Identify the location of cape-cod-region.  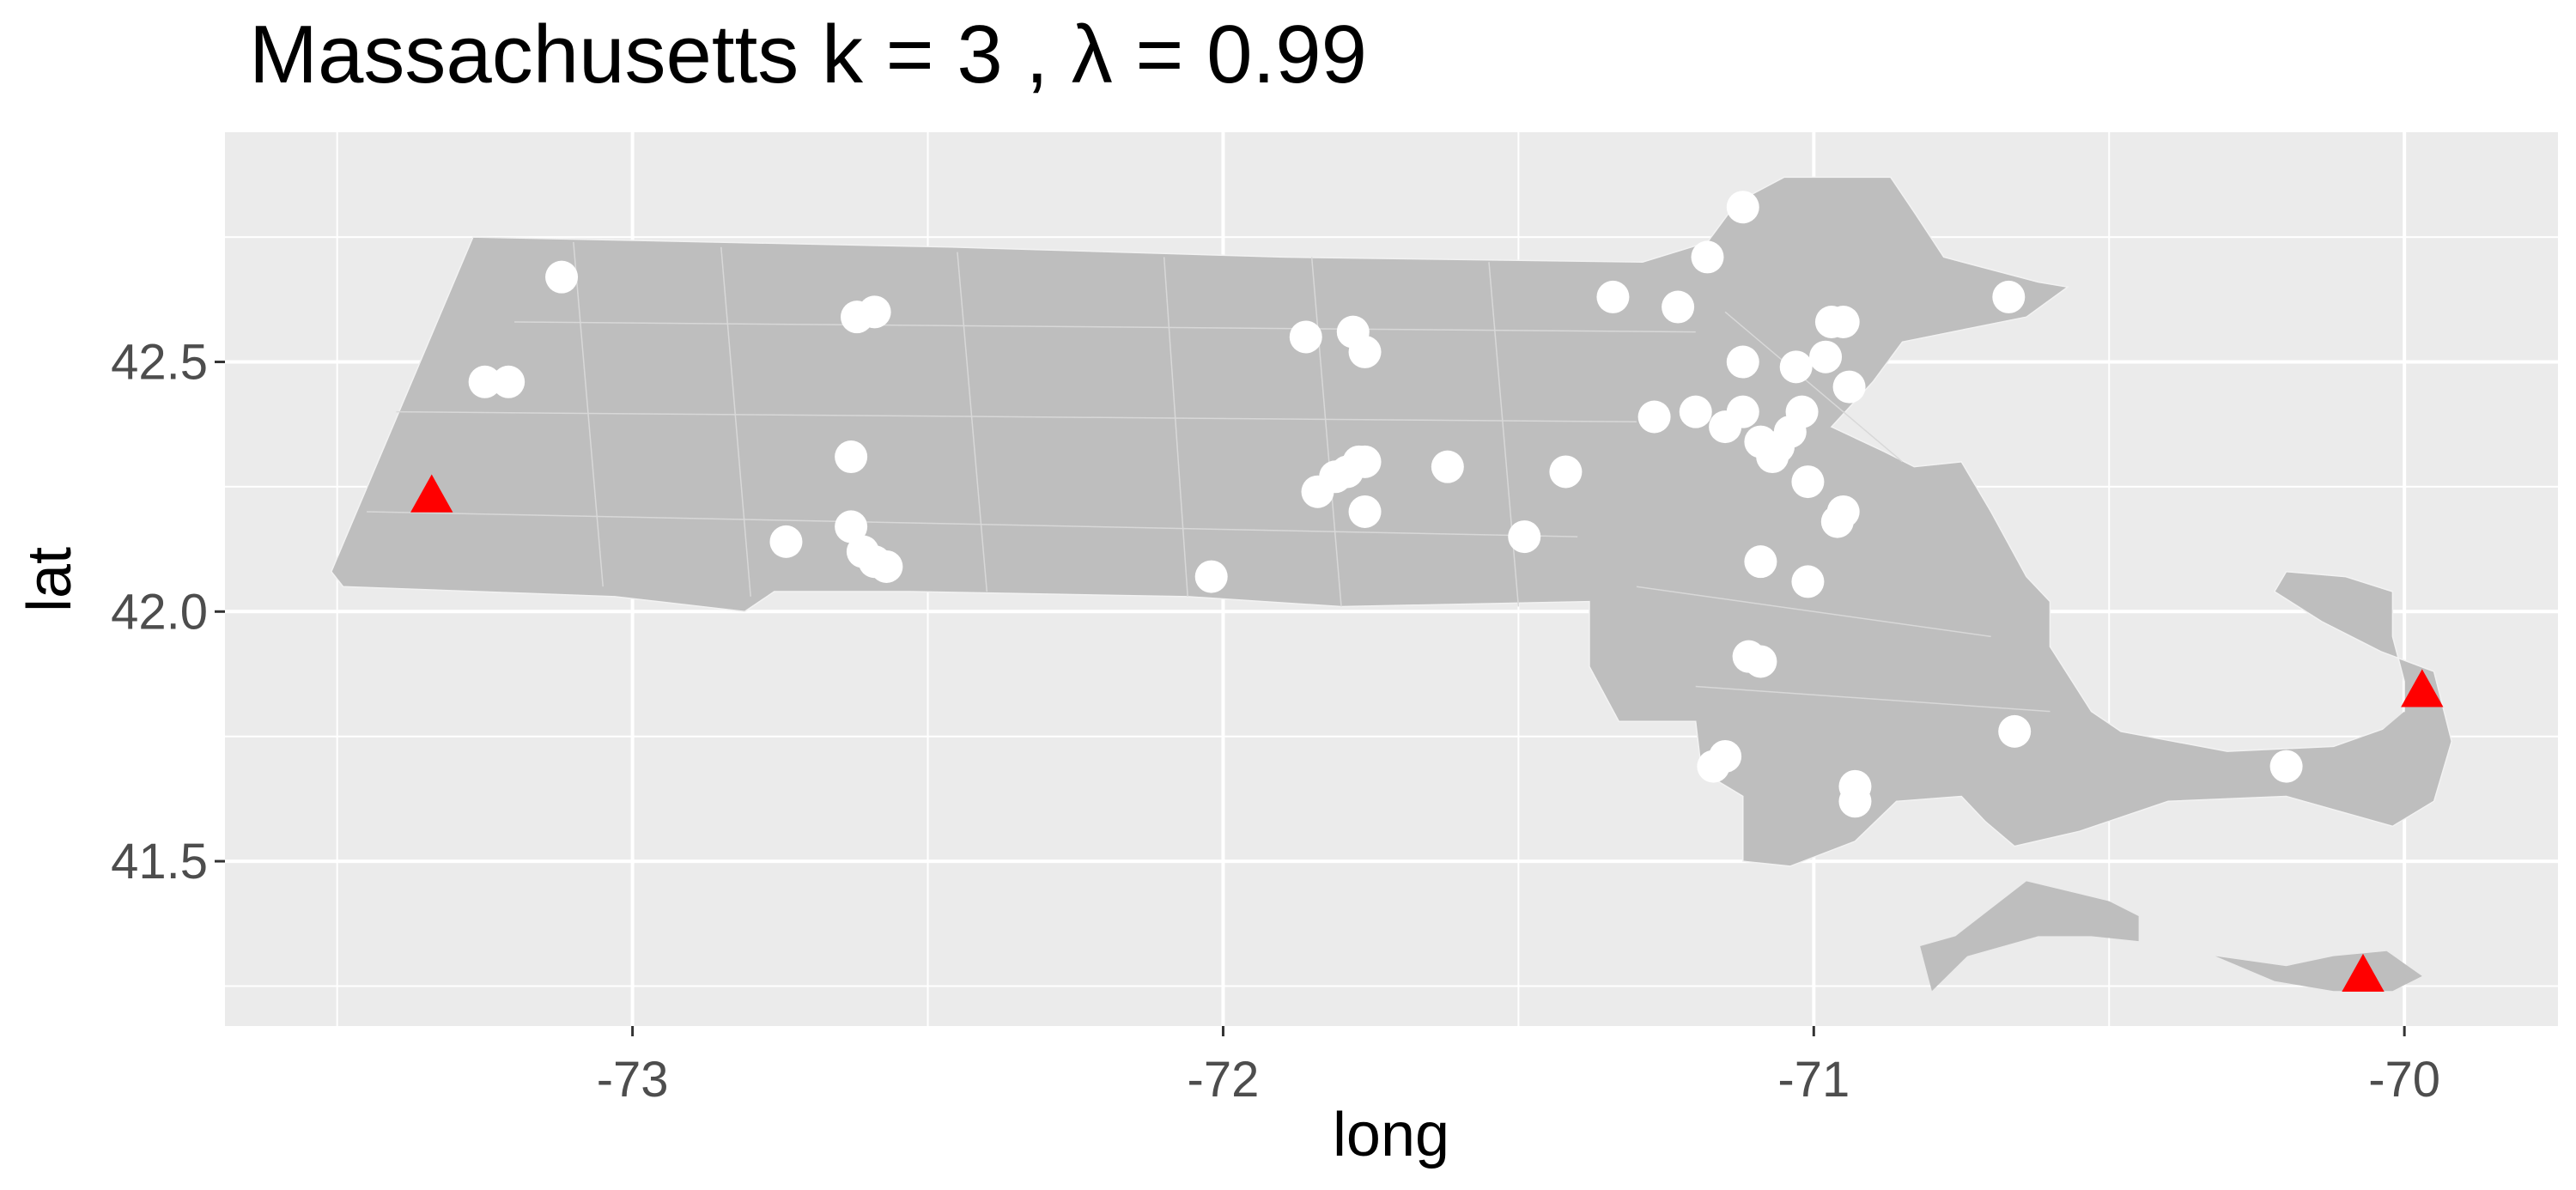
(2392, 742).